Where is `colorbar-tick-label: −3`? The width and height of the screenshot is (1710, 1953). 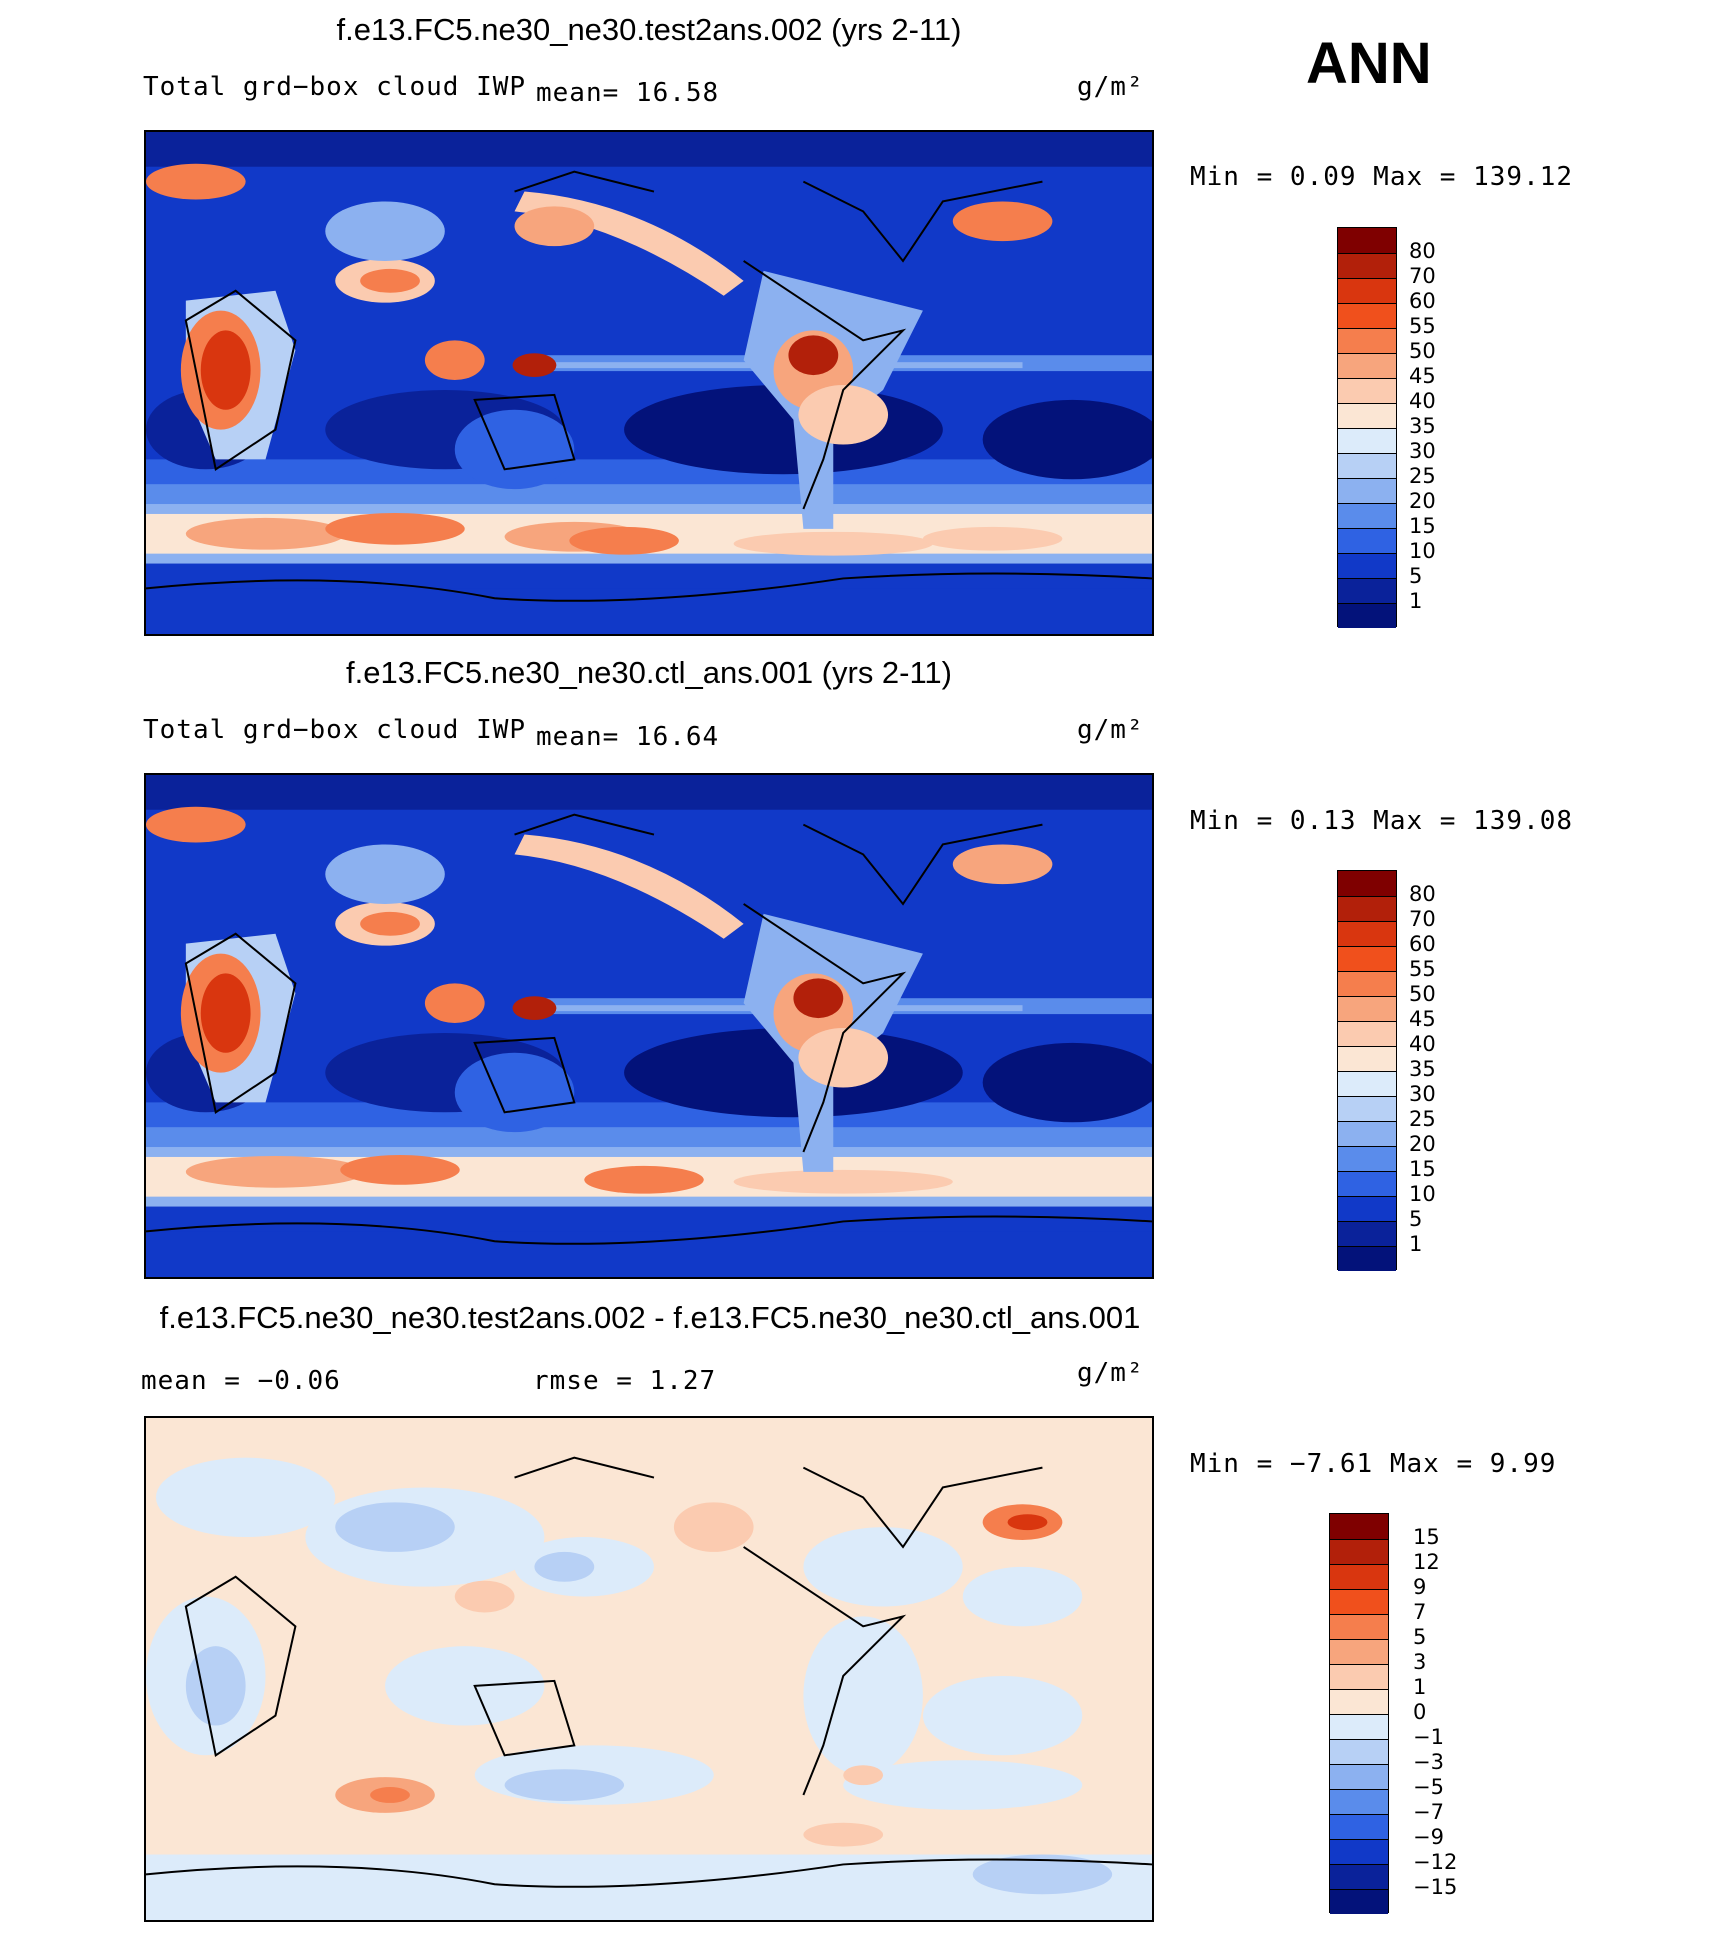 colorbar-tick-label: −3 is located at coordinates (1428, 1762).